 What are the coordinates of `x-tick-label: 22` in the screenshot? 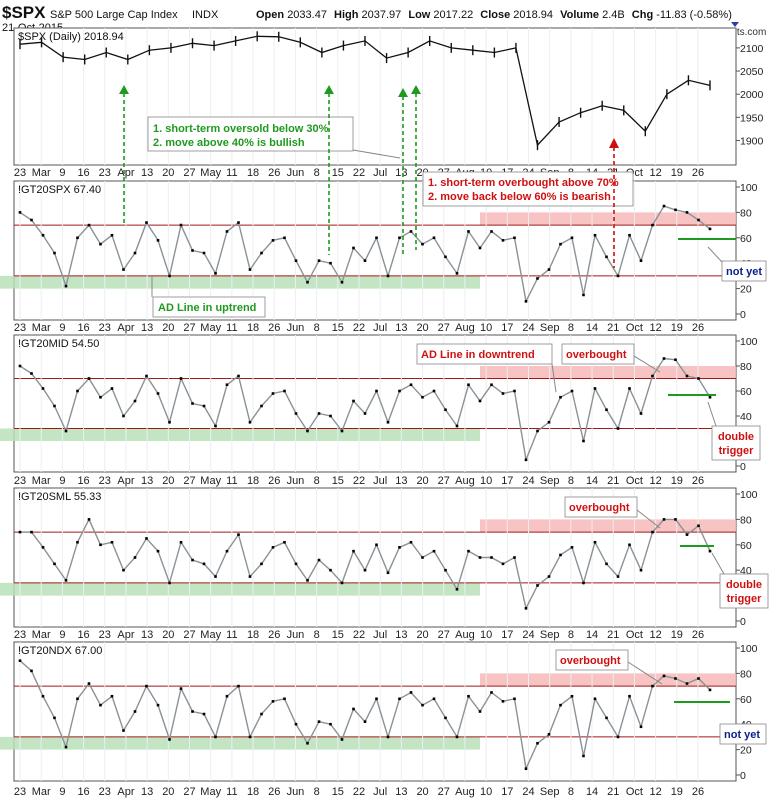 It's located at (359, 173).